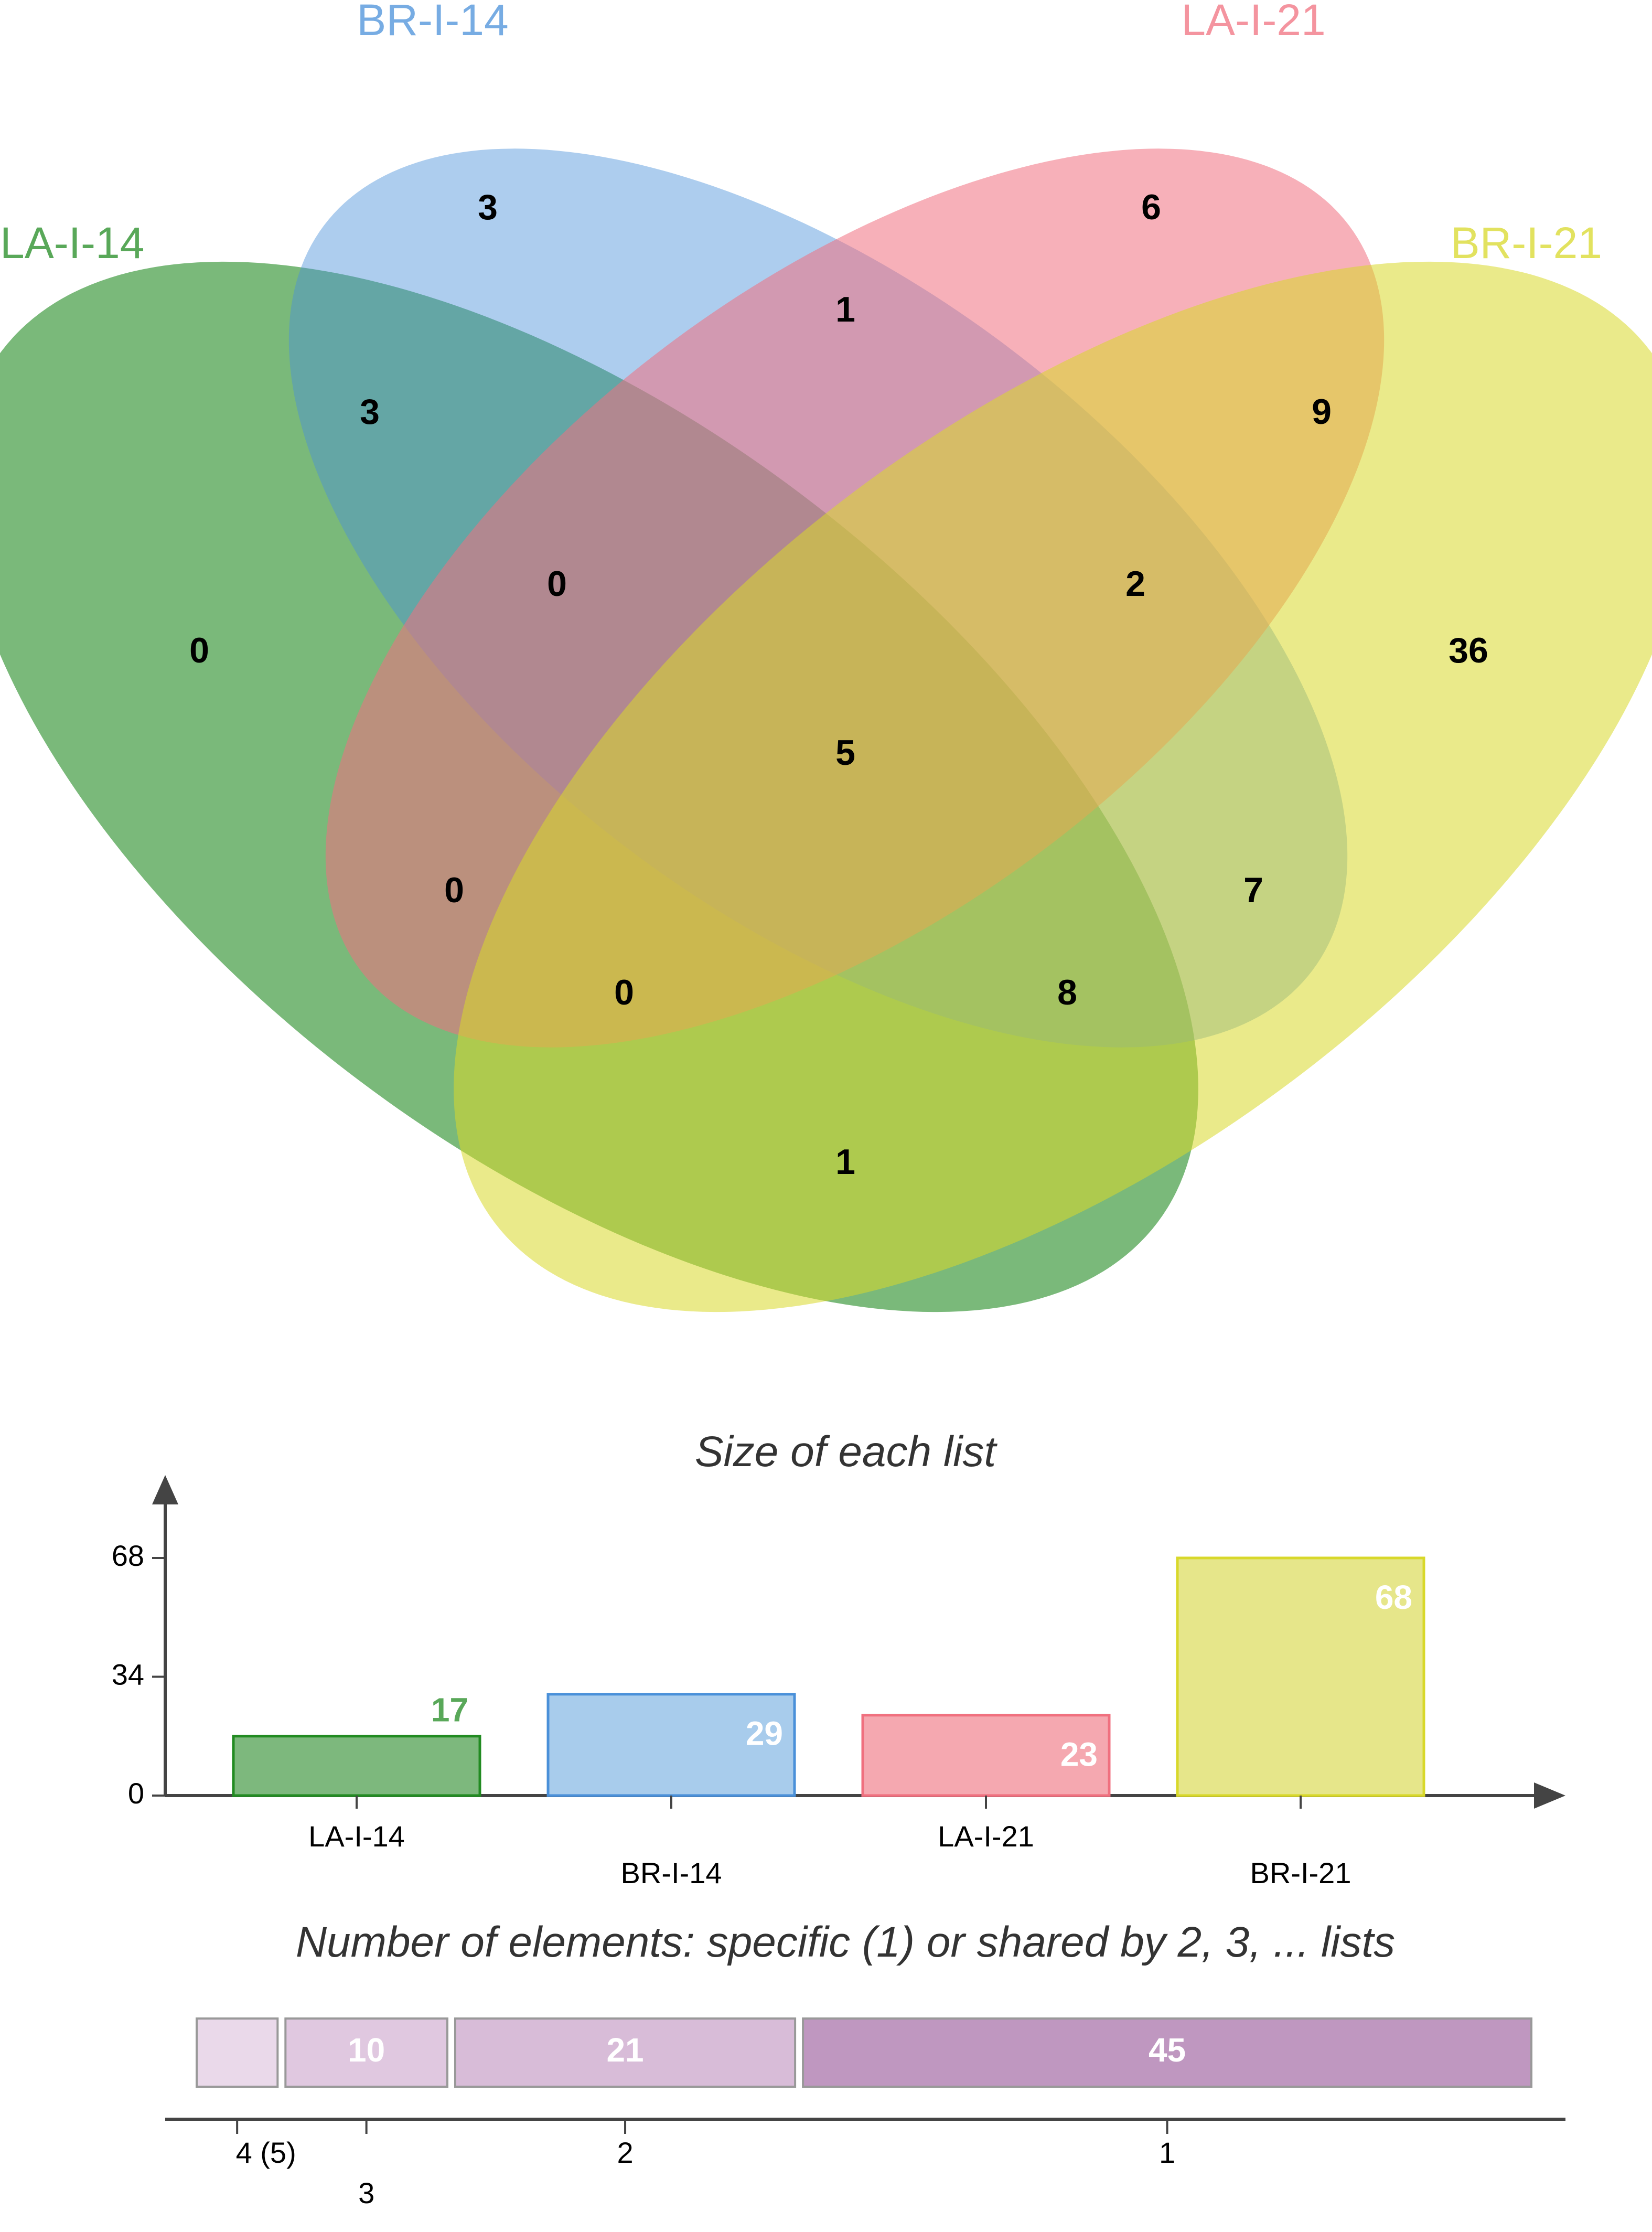 This screenshot has width=1652, height=2232. Describe the element at coordinates (199, 651) in the screenshot. I see `venn-region-la-i-14: 0` at that location.